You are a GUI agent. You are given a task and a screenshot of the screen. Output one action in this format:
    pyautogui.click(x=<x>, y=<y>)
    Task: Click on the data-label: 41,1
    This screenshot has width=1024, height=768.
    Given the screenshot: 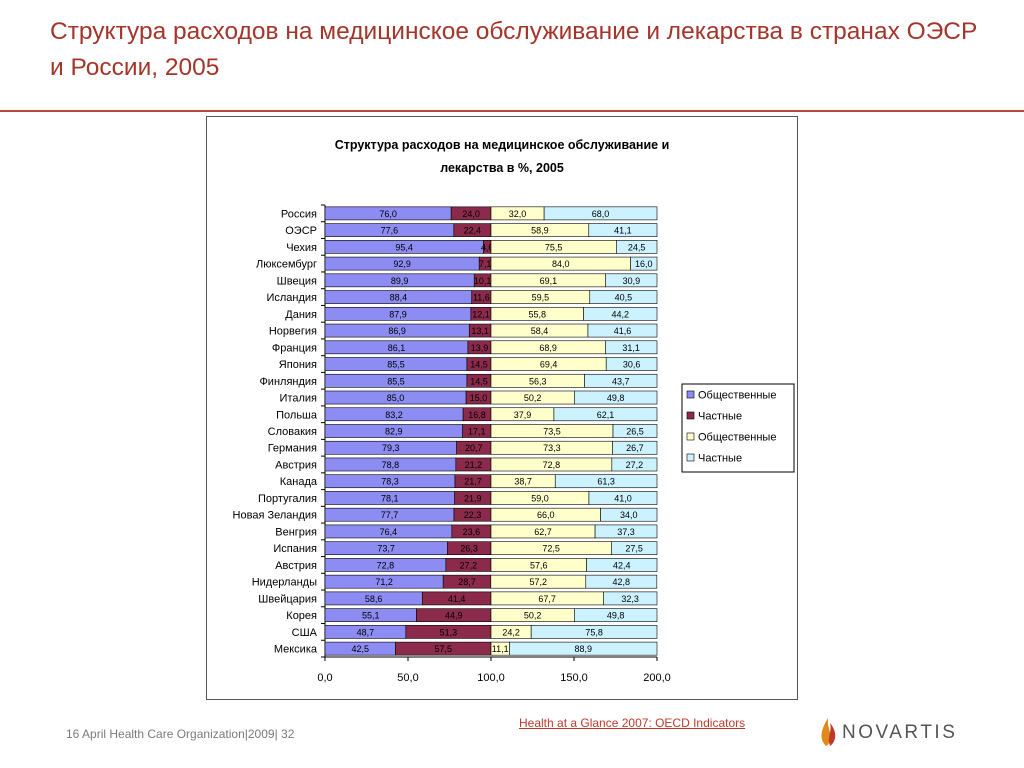 What is the action you would take?
    pyautogui.click(x=623, y=231)
    